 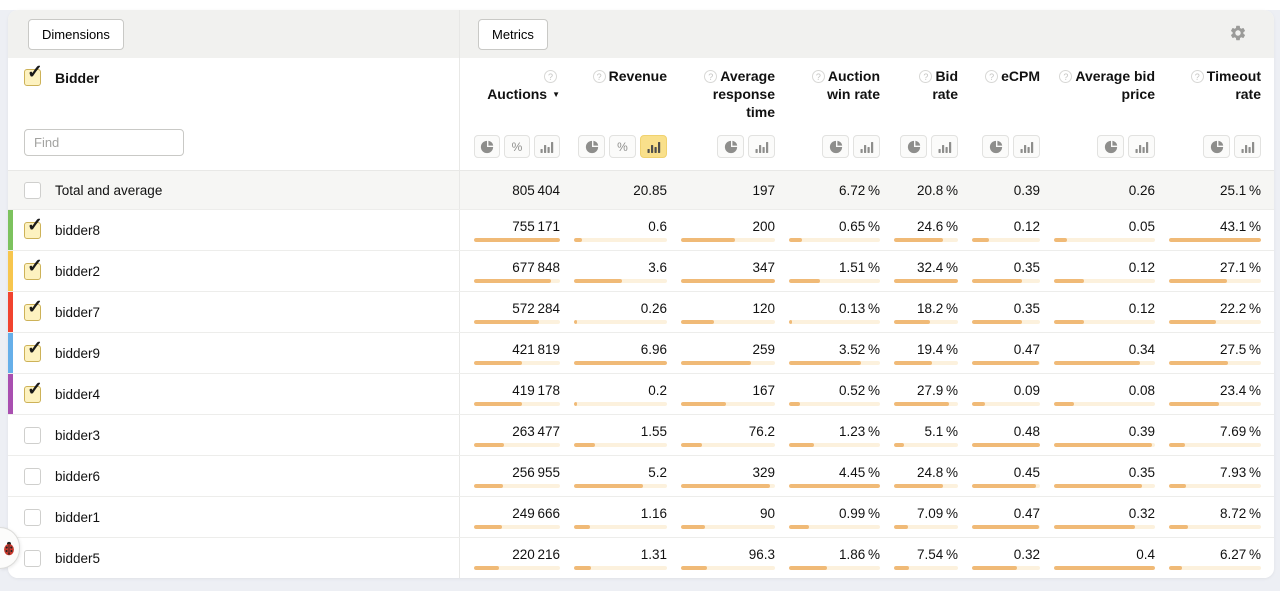 I want to click on view-toggle-group-bid-rate, so click(x=919, y=146).